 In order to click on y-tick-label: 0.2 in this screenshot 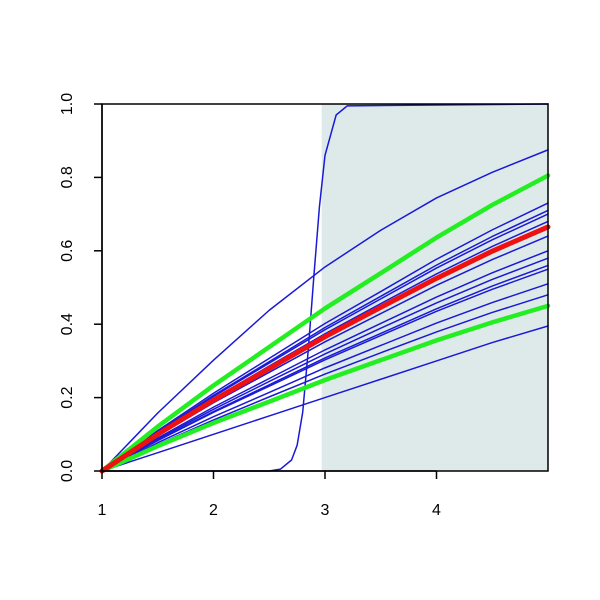, I will do `click(67, 397)`.